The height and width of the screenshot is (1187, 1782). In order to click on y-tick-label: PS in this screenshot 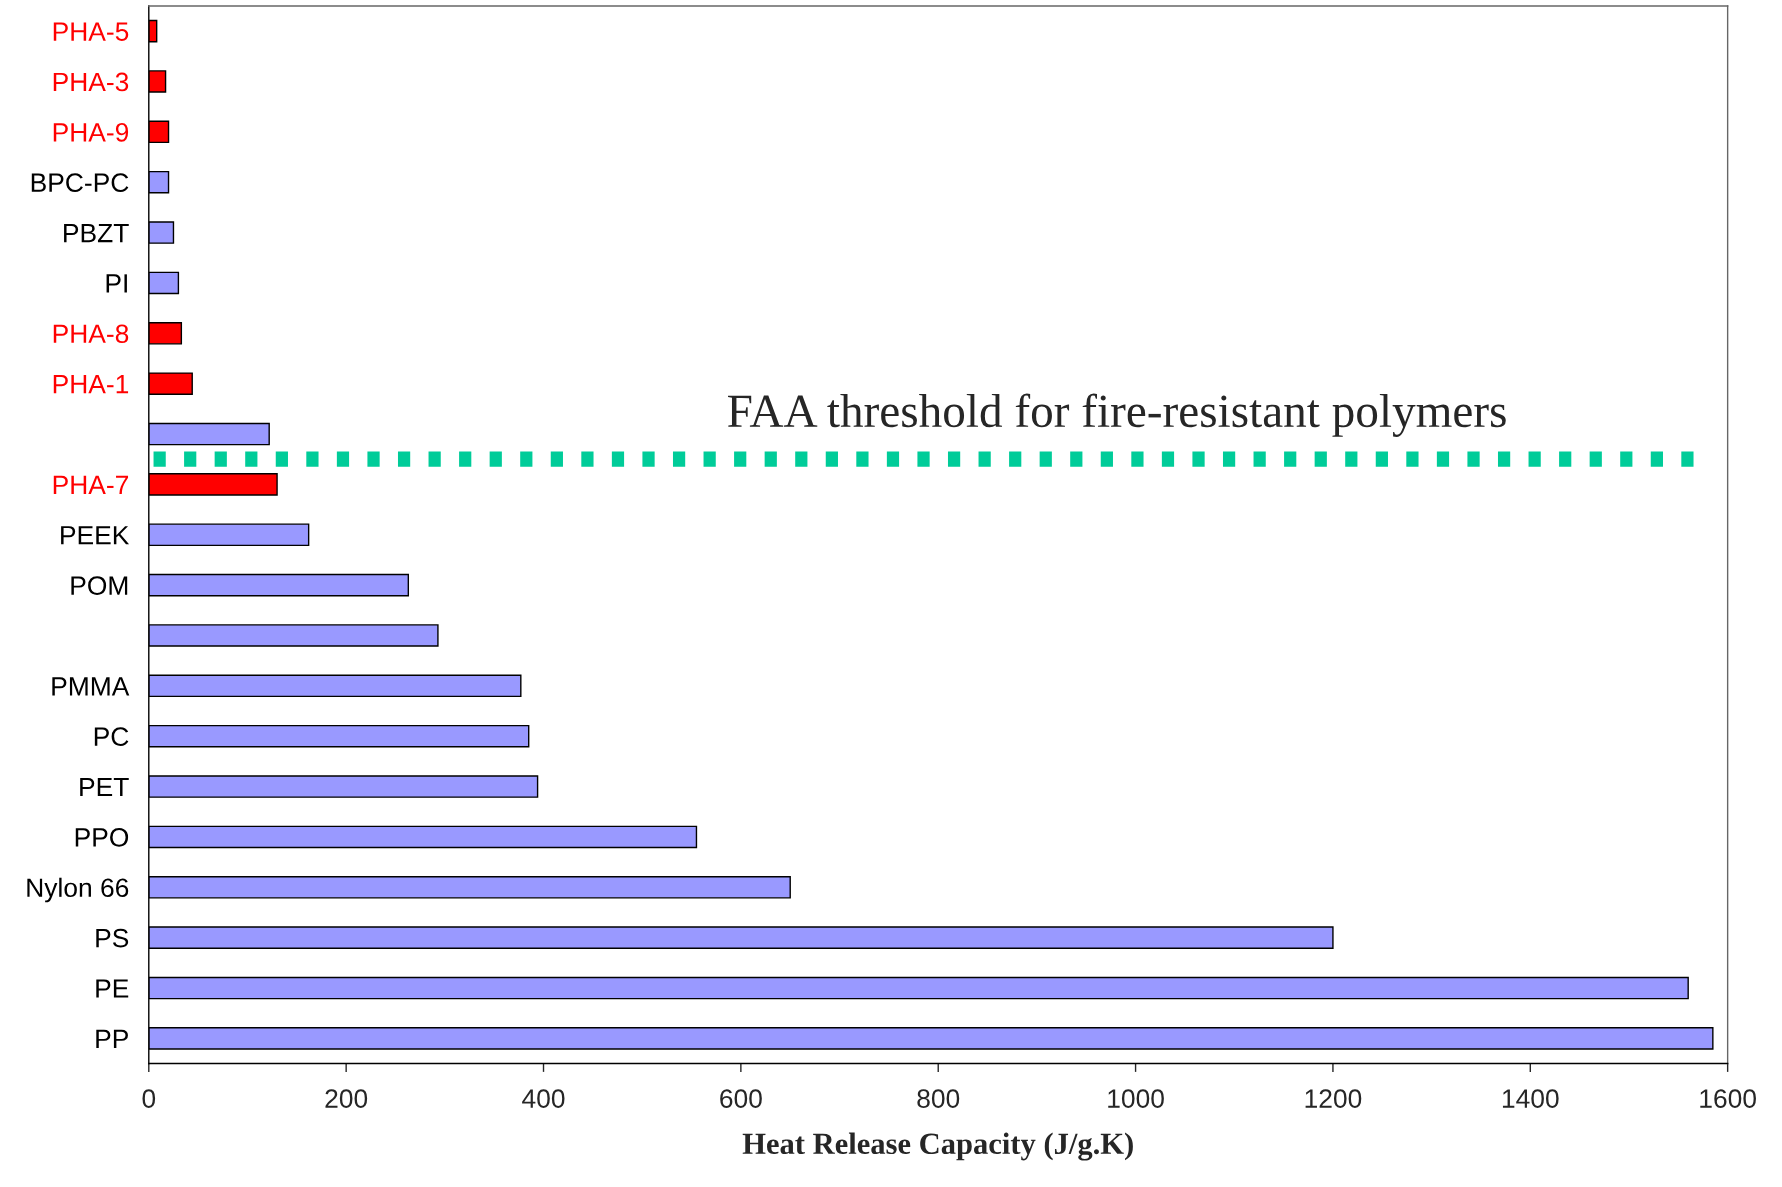, I will do `click(112, 938)`.